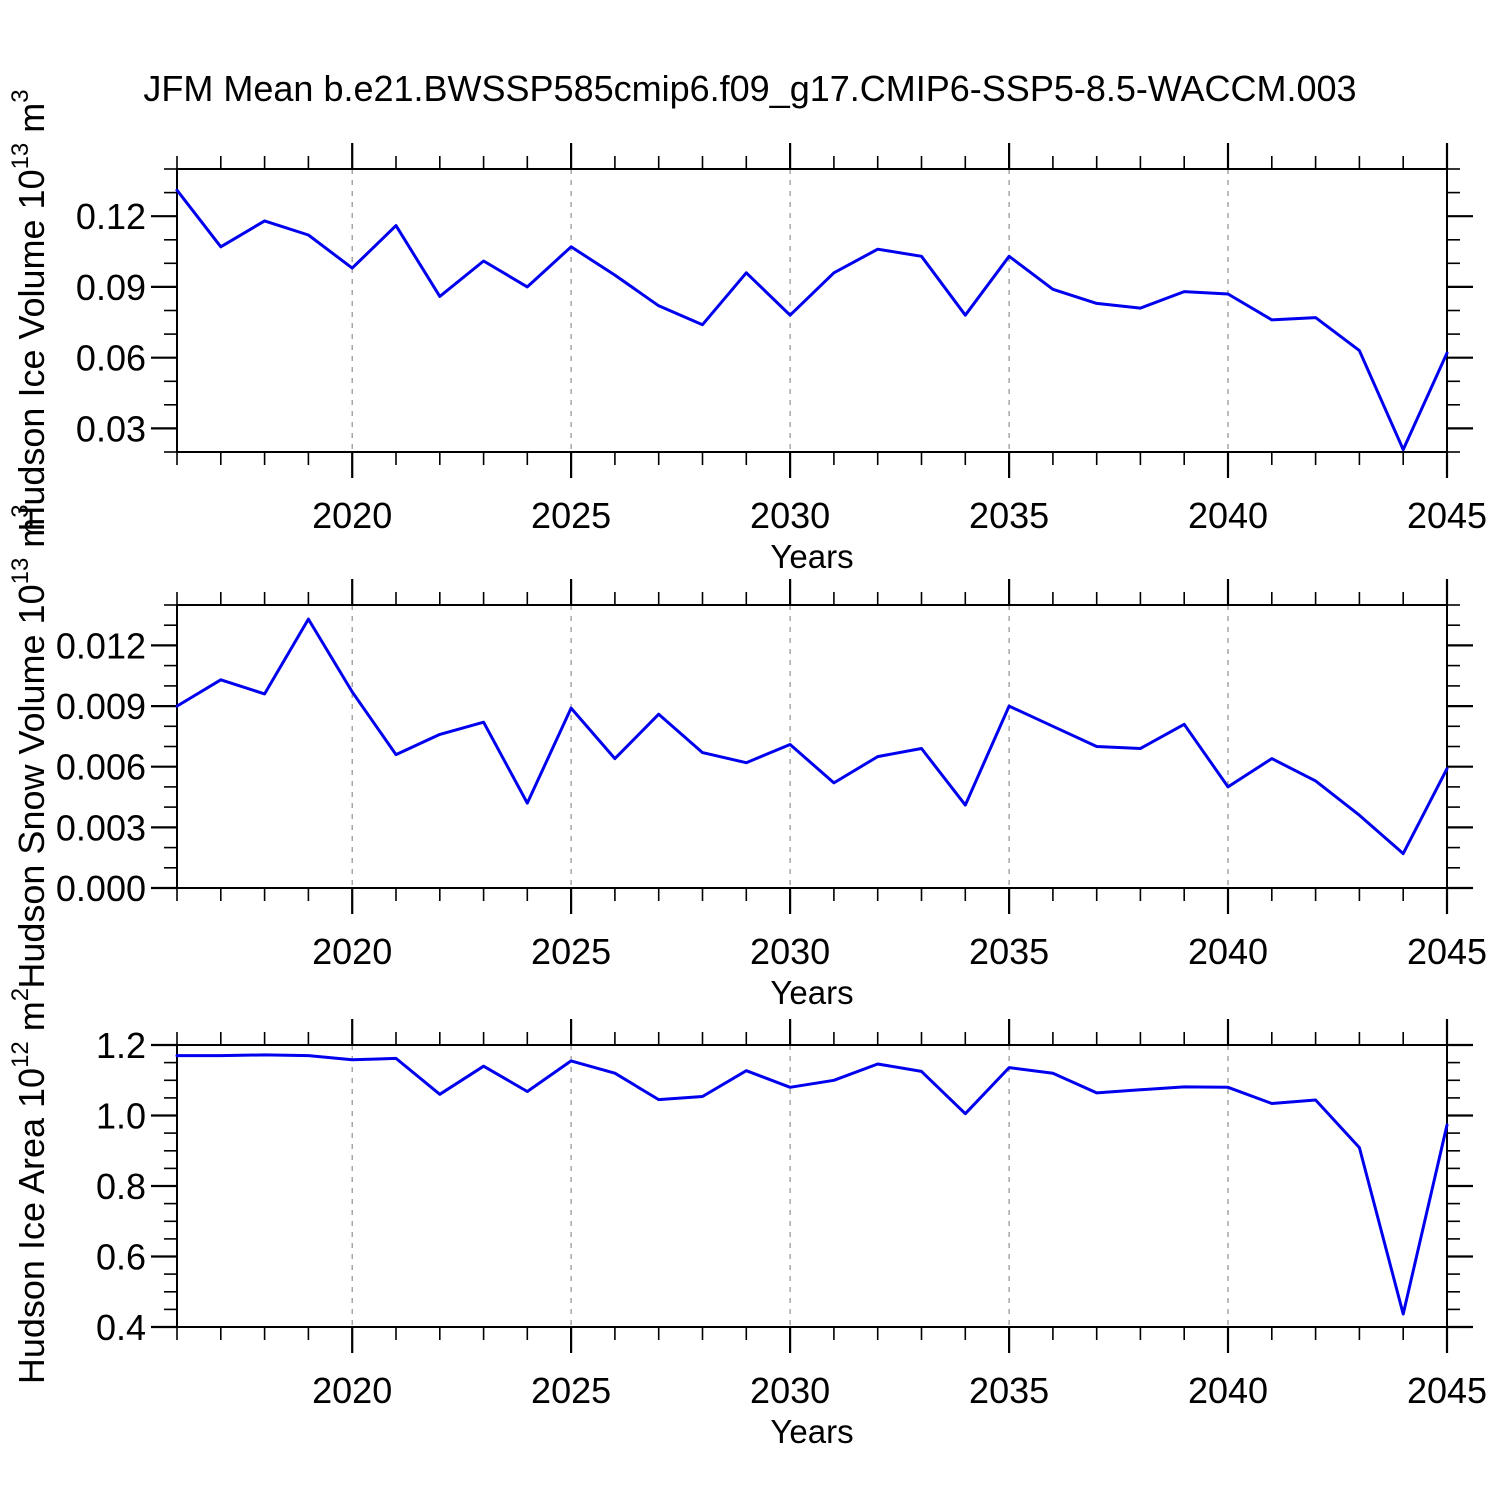 The image size is (1500, 1500). Describe the element at coordinates (812, 736) in the screenshot. I see `hudson-snow-volume-line` at that location.